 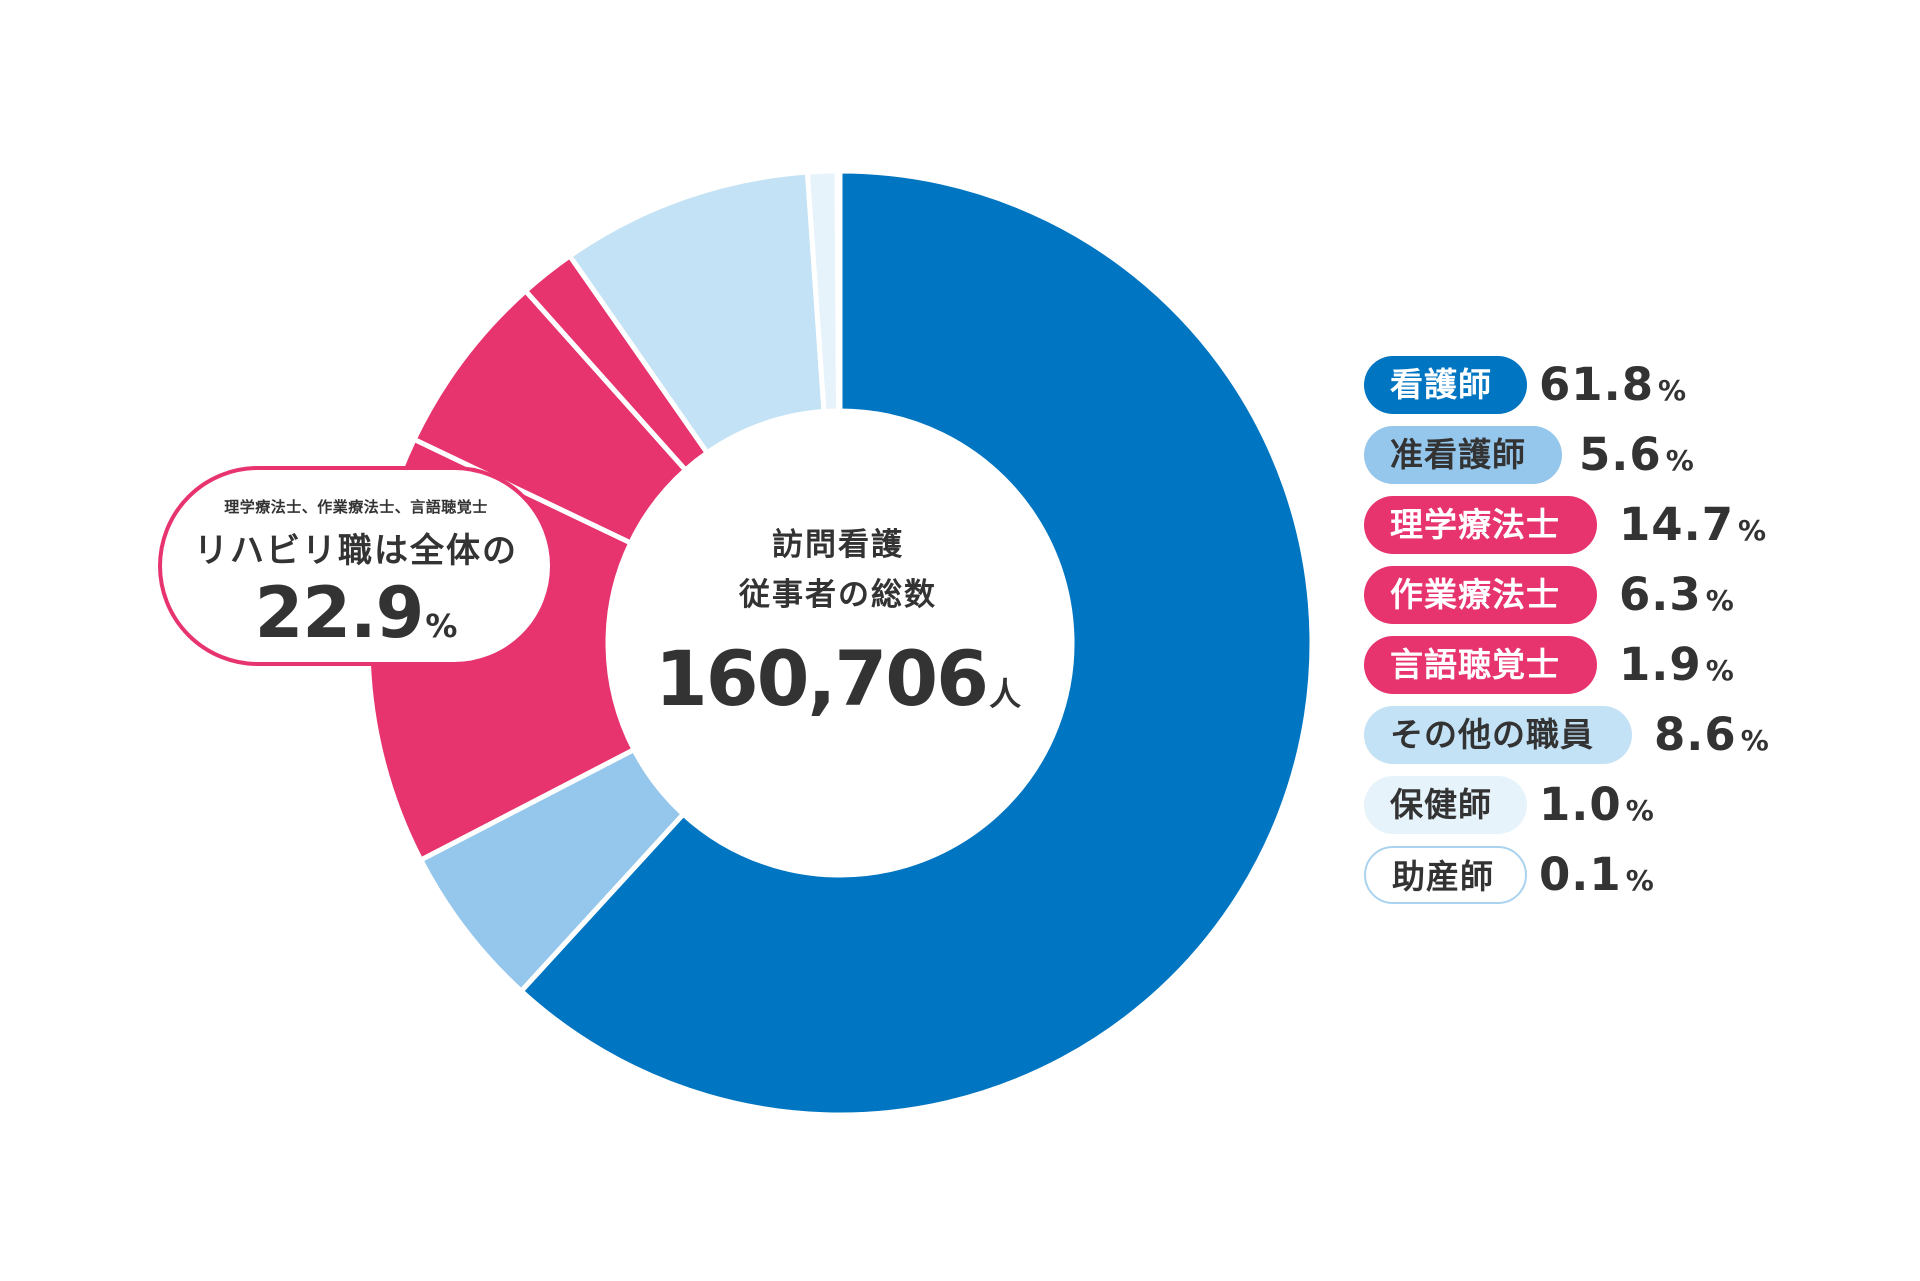 I want to click on callout-value: 22.9%, so click(x=356, y=613).